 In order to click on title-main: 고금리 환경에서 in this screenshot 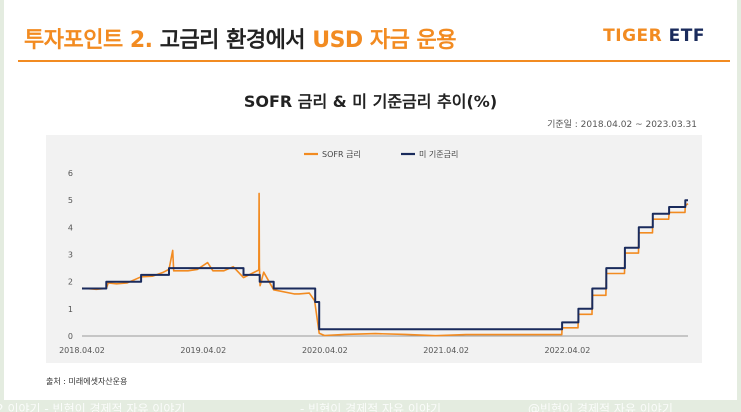, I will do `click(232, 40)`.